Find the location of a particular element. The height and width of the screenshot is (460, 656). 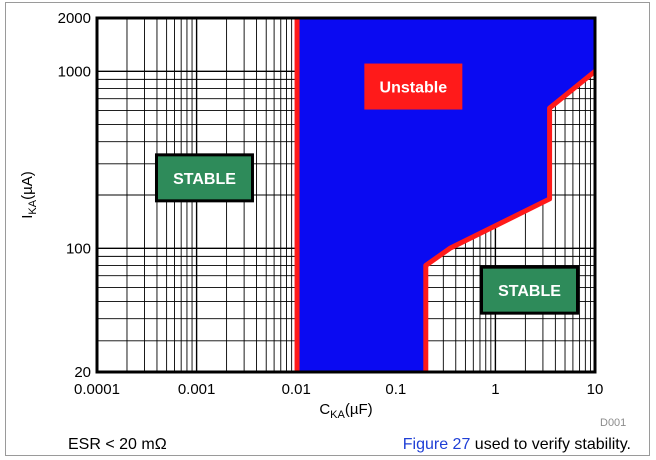

y-tick-label: 20 is located at coordinates (82, 372).